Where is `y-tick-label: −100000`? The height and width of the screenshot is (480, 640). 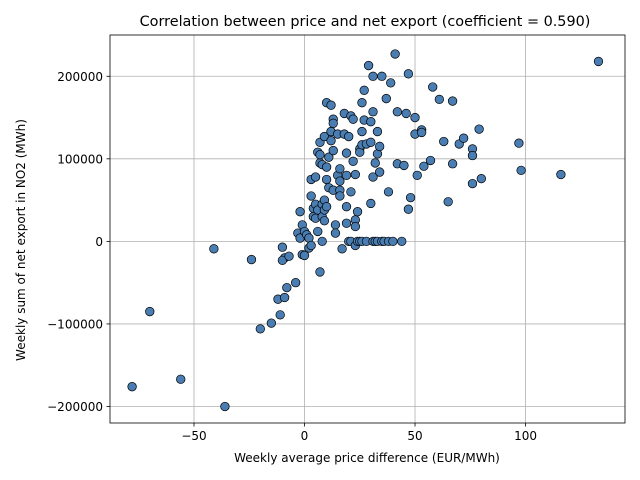
y-tick-label: −100000 is located at coordinates (75, 324).